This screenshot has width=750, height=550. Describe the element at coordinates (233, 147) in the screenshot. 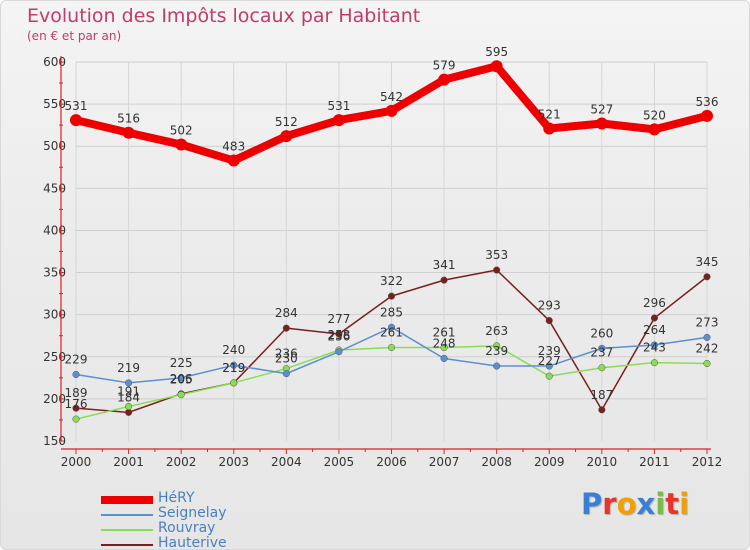

I see `data-label: 483` at that location.